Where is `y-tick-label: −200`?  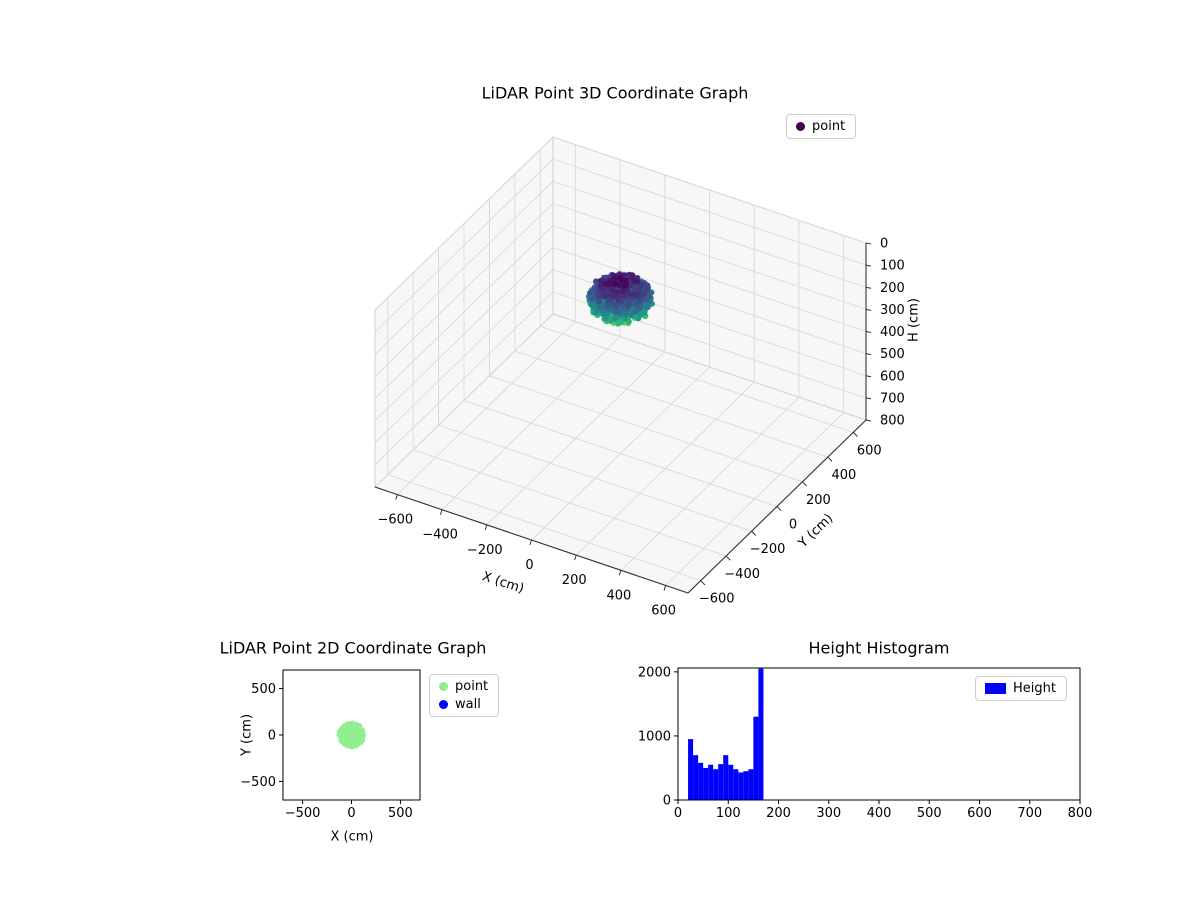 y-tick-label: −200 is located at coordinates (768, 549).